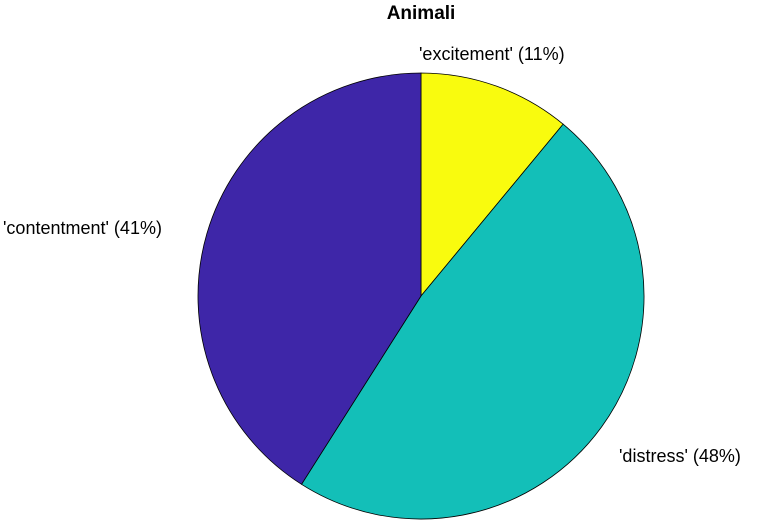  What do you see at coordinates (680, 456) in the screenshot?
I see `slice-label-distress: 'distress' (48%)` at bounding box center [680, 456].